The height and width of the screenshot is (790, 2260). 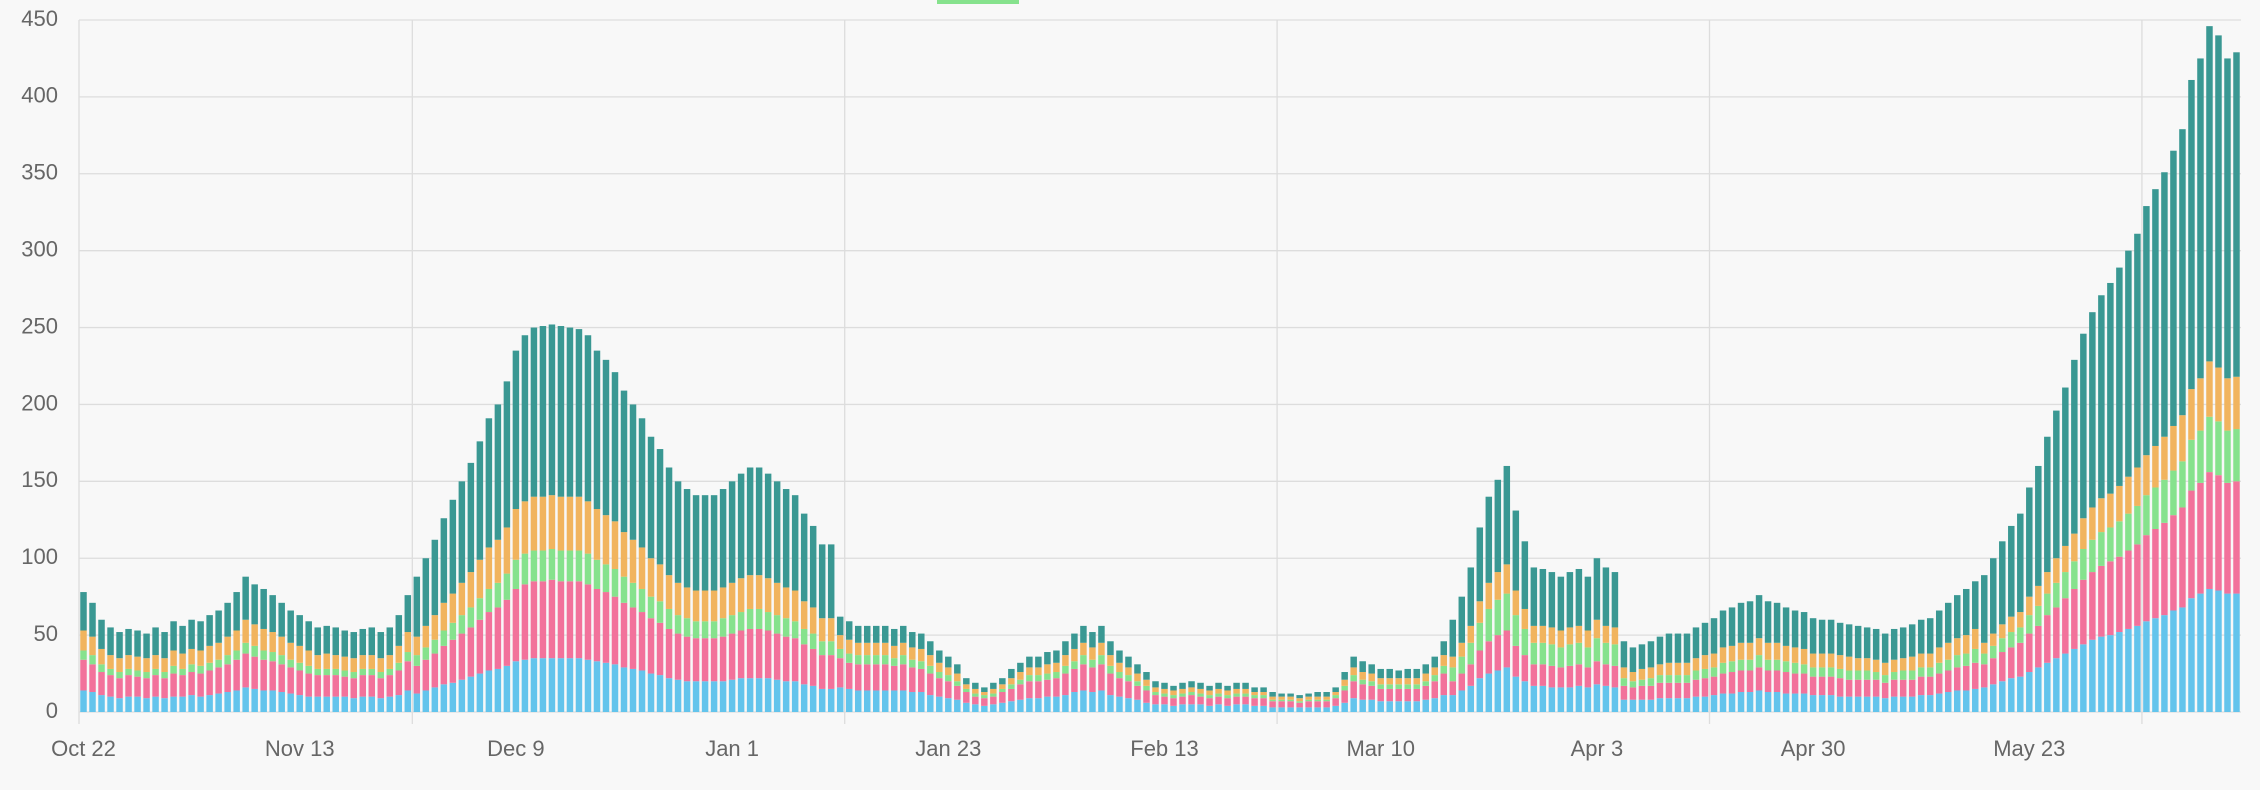 What do you see at coordinates (1813, 748) in the screenshot?
I see `x-tick-label: Apr 30` at bounding box center [1813, 748].